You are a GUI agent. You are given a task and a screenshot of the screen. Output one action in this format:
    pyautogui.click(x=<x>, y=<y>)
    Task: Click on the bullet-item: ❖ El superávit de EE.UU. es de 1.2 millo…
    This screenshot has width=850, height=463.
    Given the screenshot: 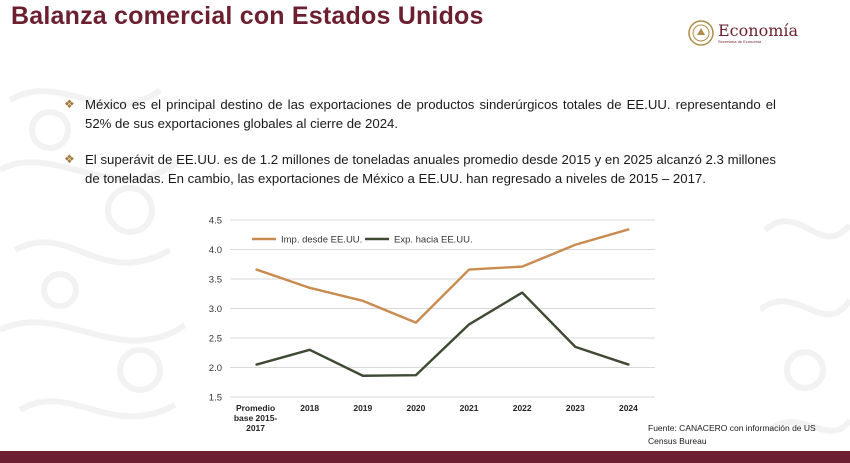 What is the action you would take?
    pyautogui.click(x=420, y=169)
    